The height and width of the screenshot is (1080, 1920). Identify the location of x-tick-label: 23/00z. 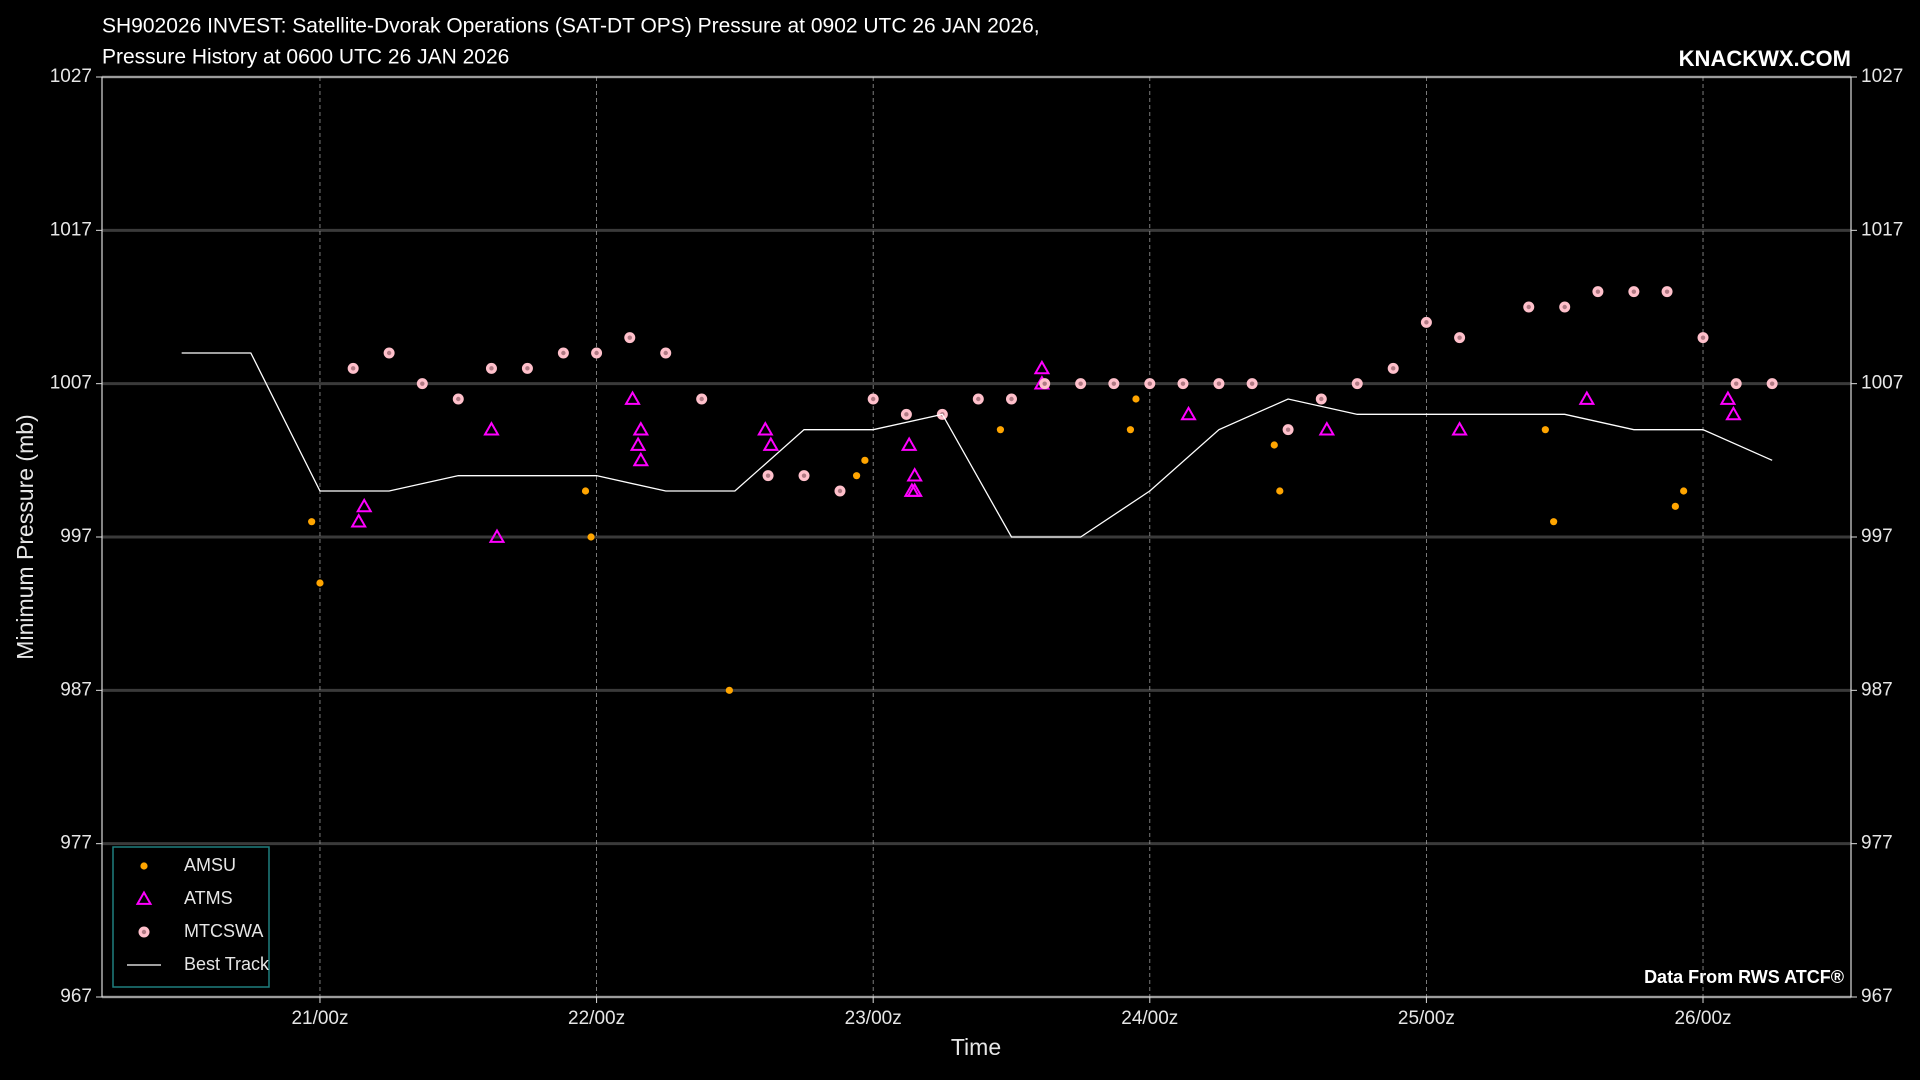
(873, 1018).